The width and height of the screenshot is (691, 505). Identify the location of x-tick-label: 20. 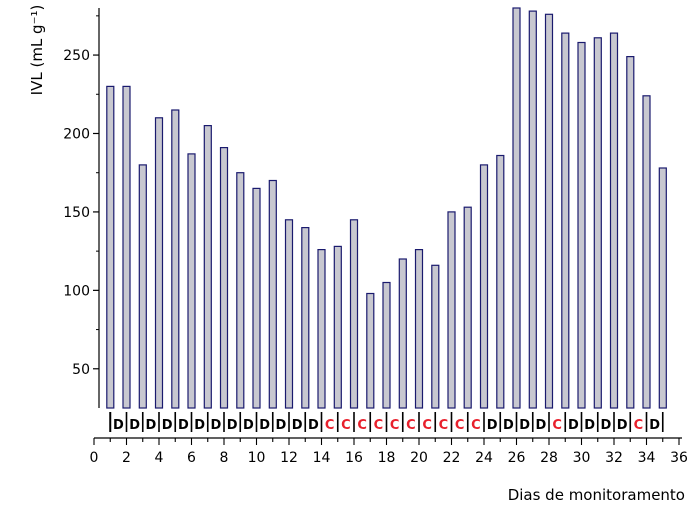
(419, 458).